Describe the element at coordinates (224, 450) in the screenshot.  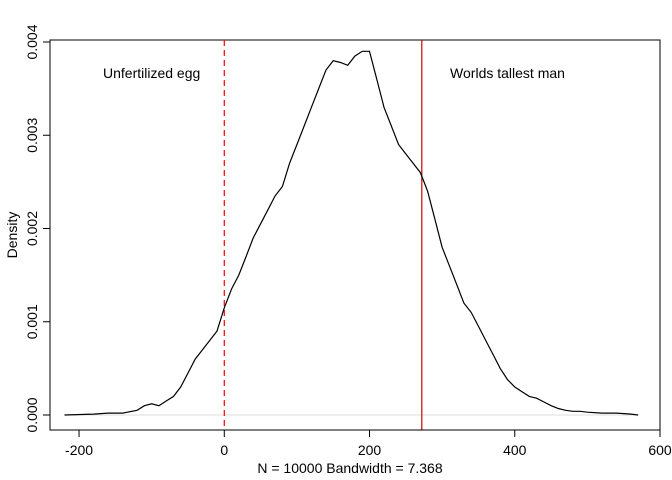
I see `x-tick-label: 0` at that location.